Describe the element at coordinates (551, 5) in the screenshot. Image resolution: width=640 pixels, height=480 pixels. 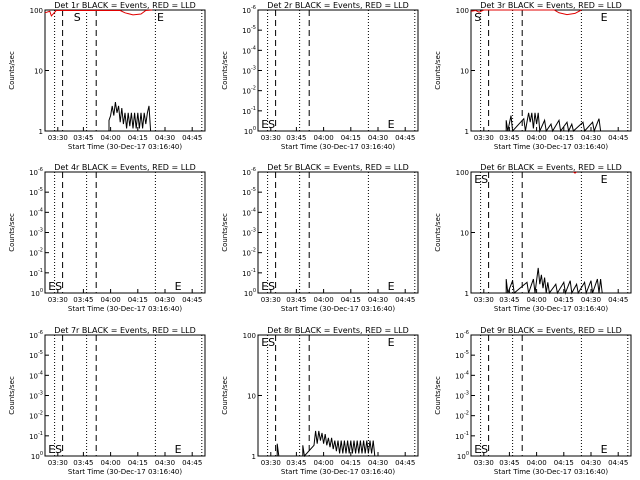
I see `panel-title: Det 3r BLACK = Events, RED = LLD` at that location.